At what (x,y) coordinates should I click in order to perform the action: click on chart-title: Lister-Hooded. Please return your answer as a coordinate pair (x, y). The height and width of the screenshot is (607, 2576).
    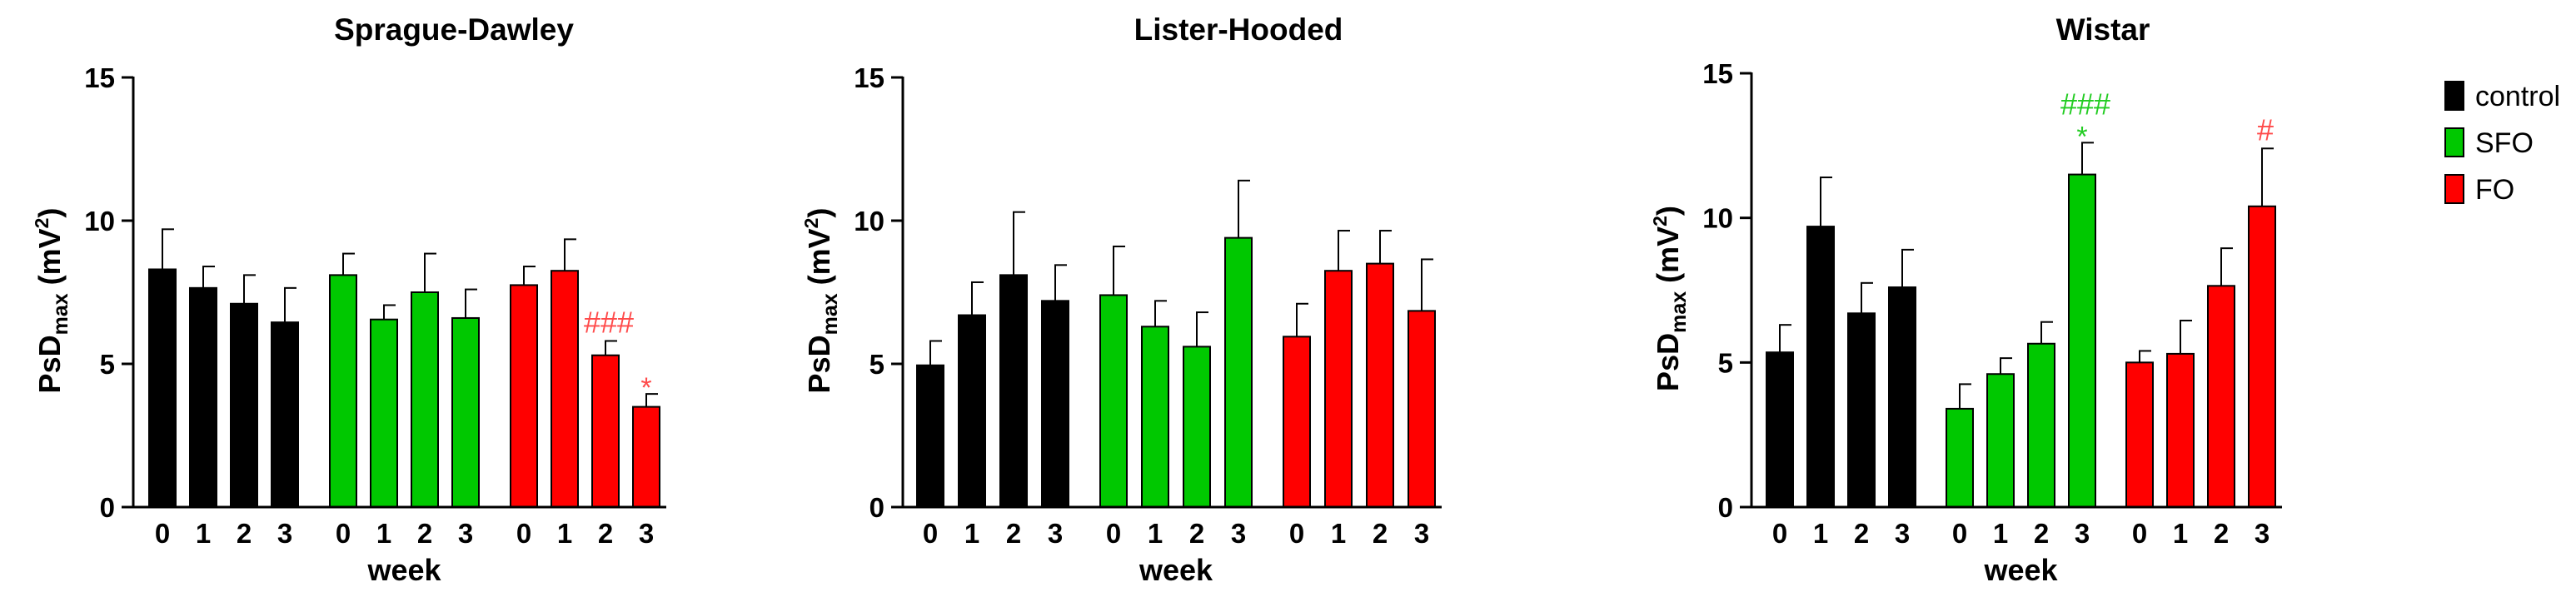
    Looking at the image, I should click on (1239, 29).